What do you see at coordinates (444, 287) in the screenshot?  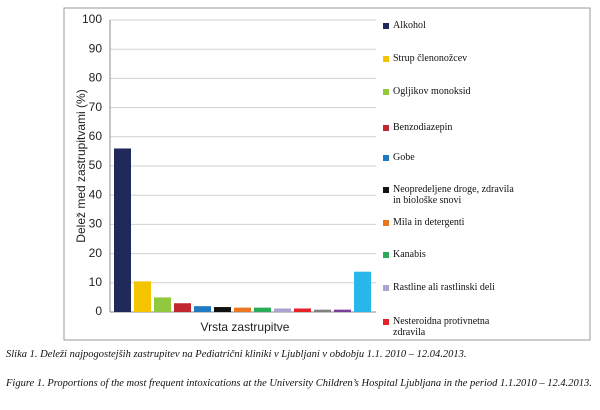 I see `legend-label: Rastline ali rastlinski deli` at bounding box center [444, 287].